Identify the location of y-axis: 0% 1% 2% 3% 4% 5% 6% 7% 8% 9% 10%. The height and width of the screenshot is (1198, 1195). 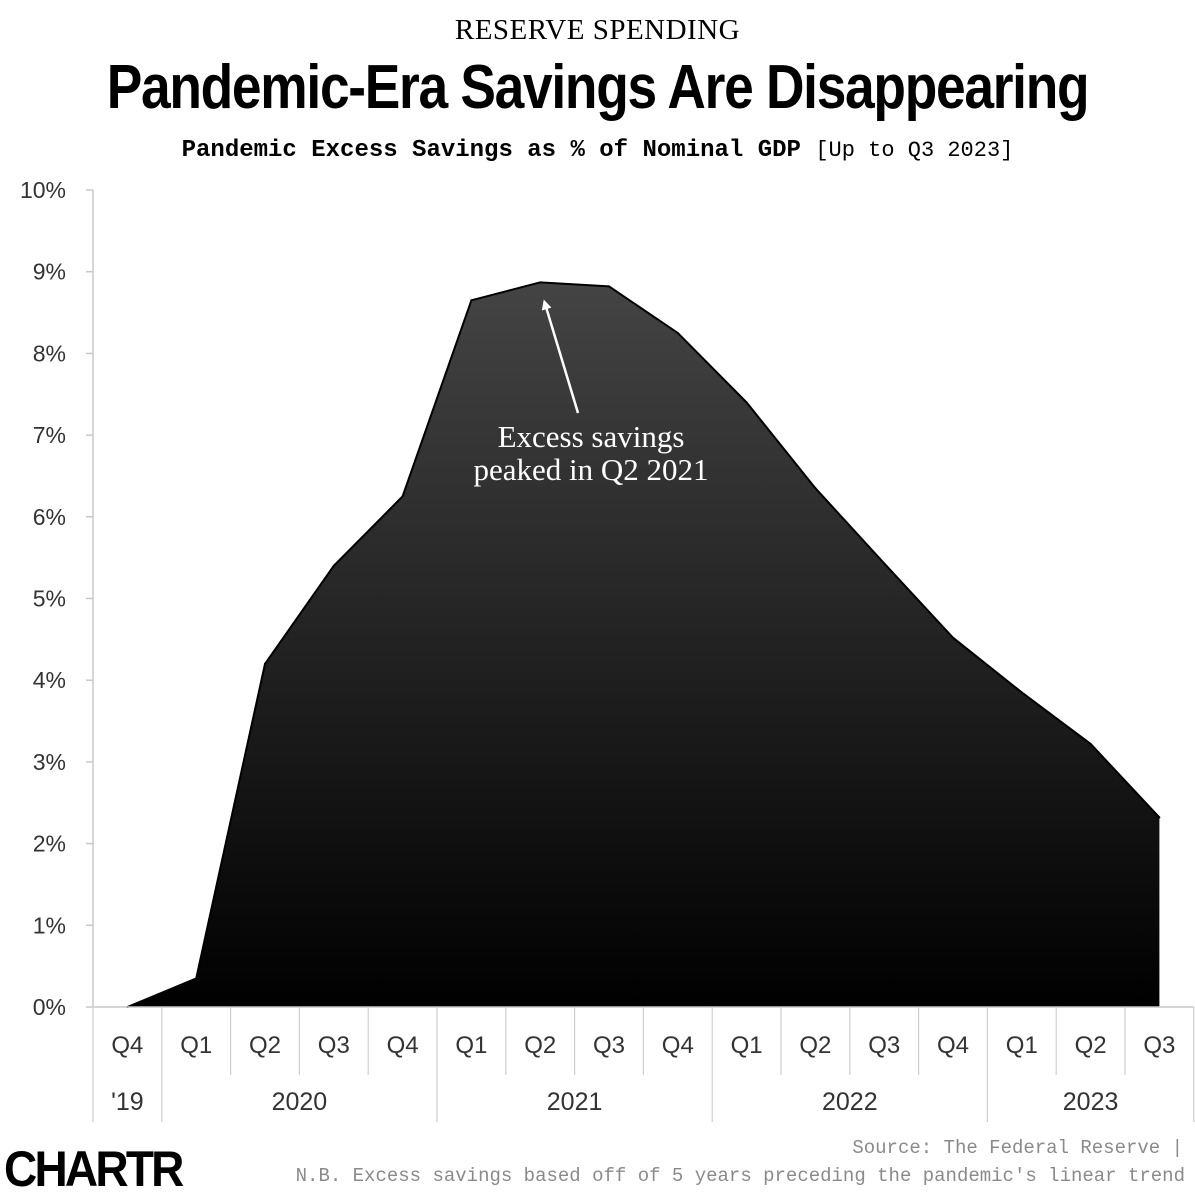
(57, 598).